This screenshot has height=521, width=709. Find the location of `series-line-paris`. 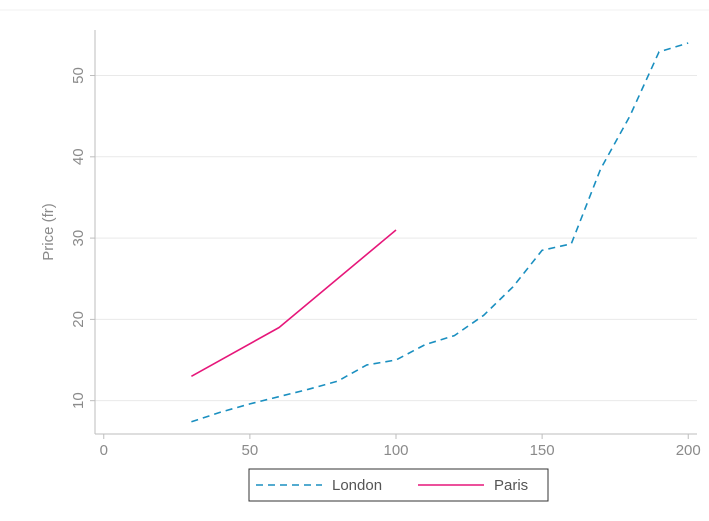

series-line-paris is located at coordinates (294, 303).